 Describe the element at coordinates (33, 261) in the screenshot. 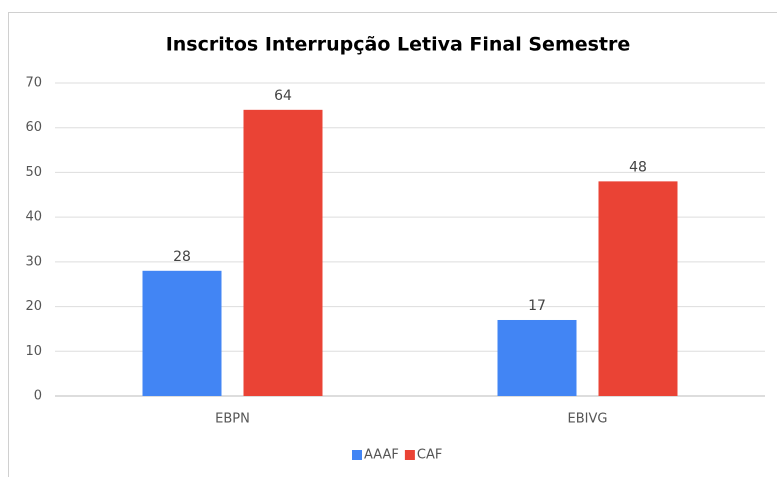

I see `y-tick-label: 30` at that location.